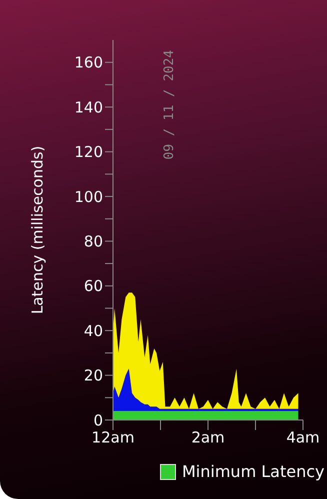 The height and width of the screenshot is (499, 327). What do you see at coordinates (88, 197) in the screenshot?
I see `y-tick-label: 100` at bounding box center [88, 197].